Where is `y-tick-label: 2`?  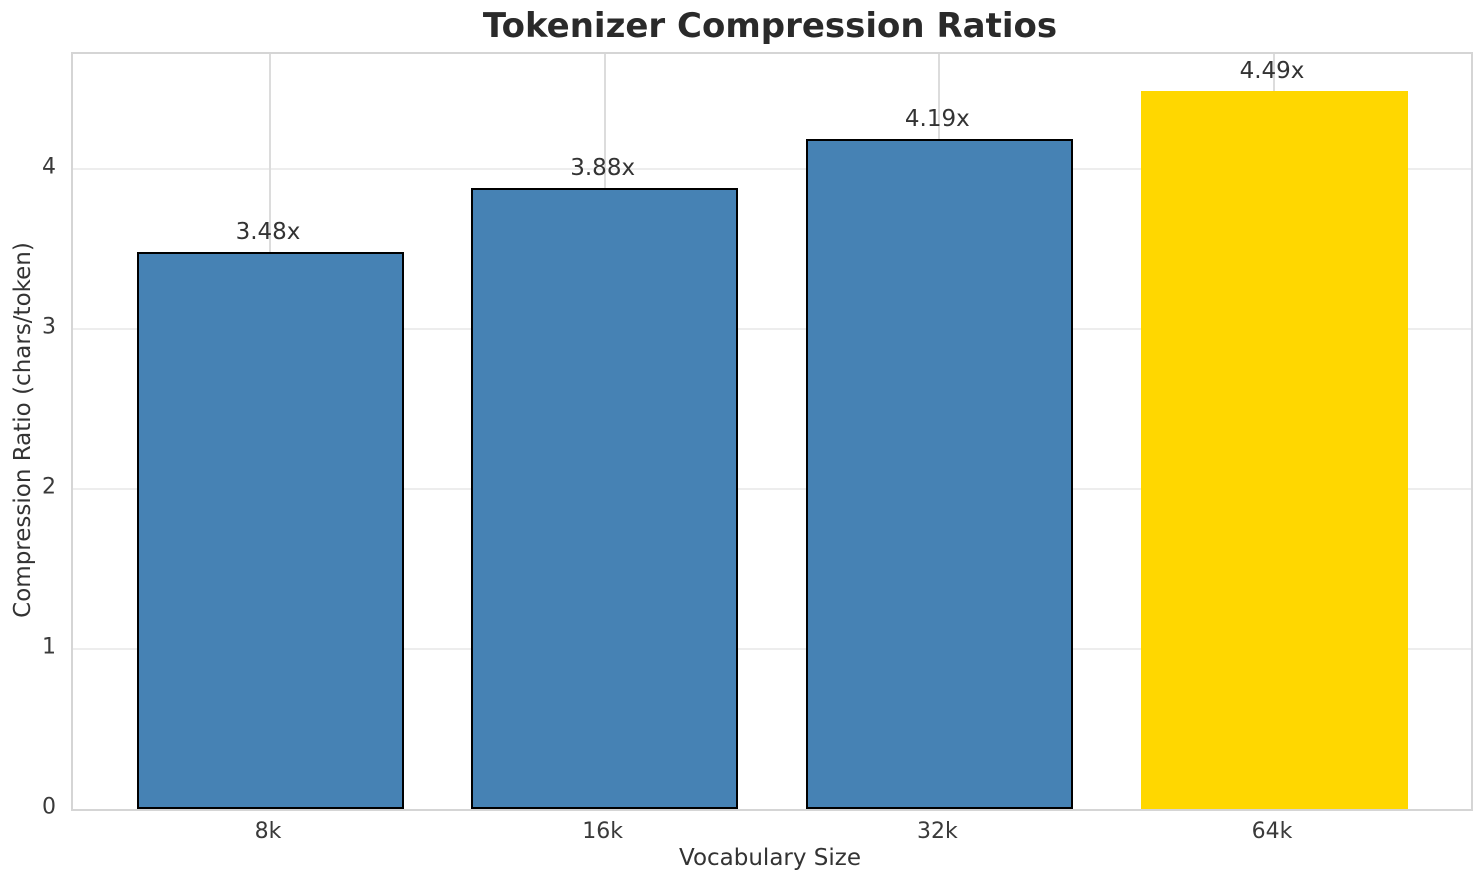 y-tick-label: 2 is located at coordinates (49, 487).